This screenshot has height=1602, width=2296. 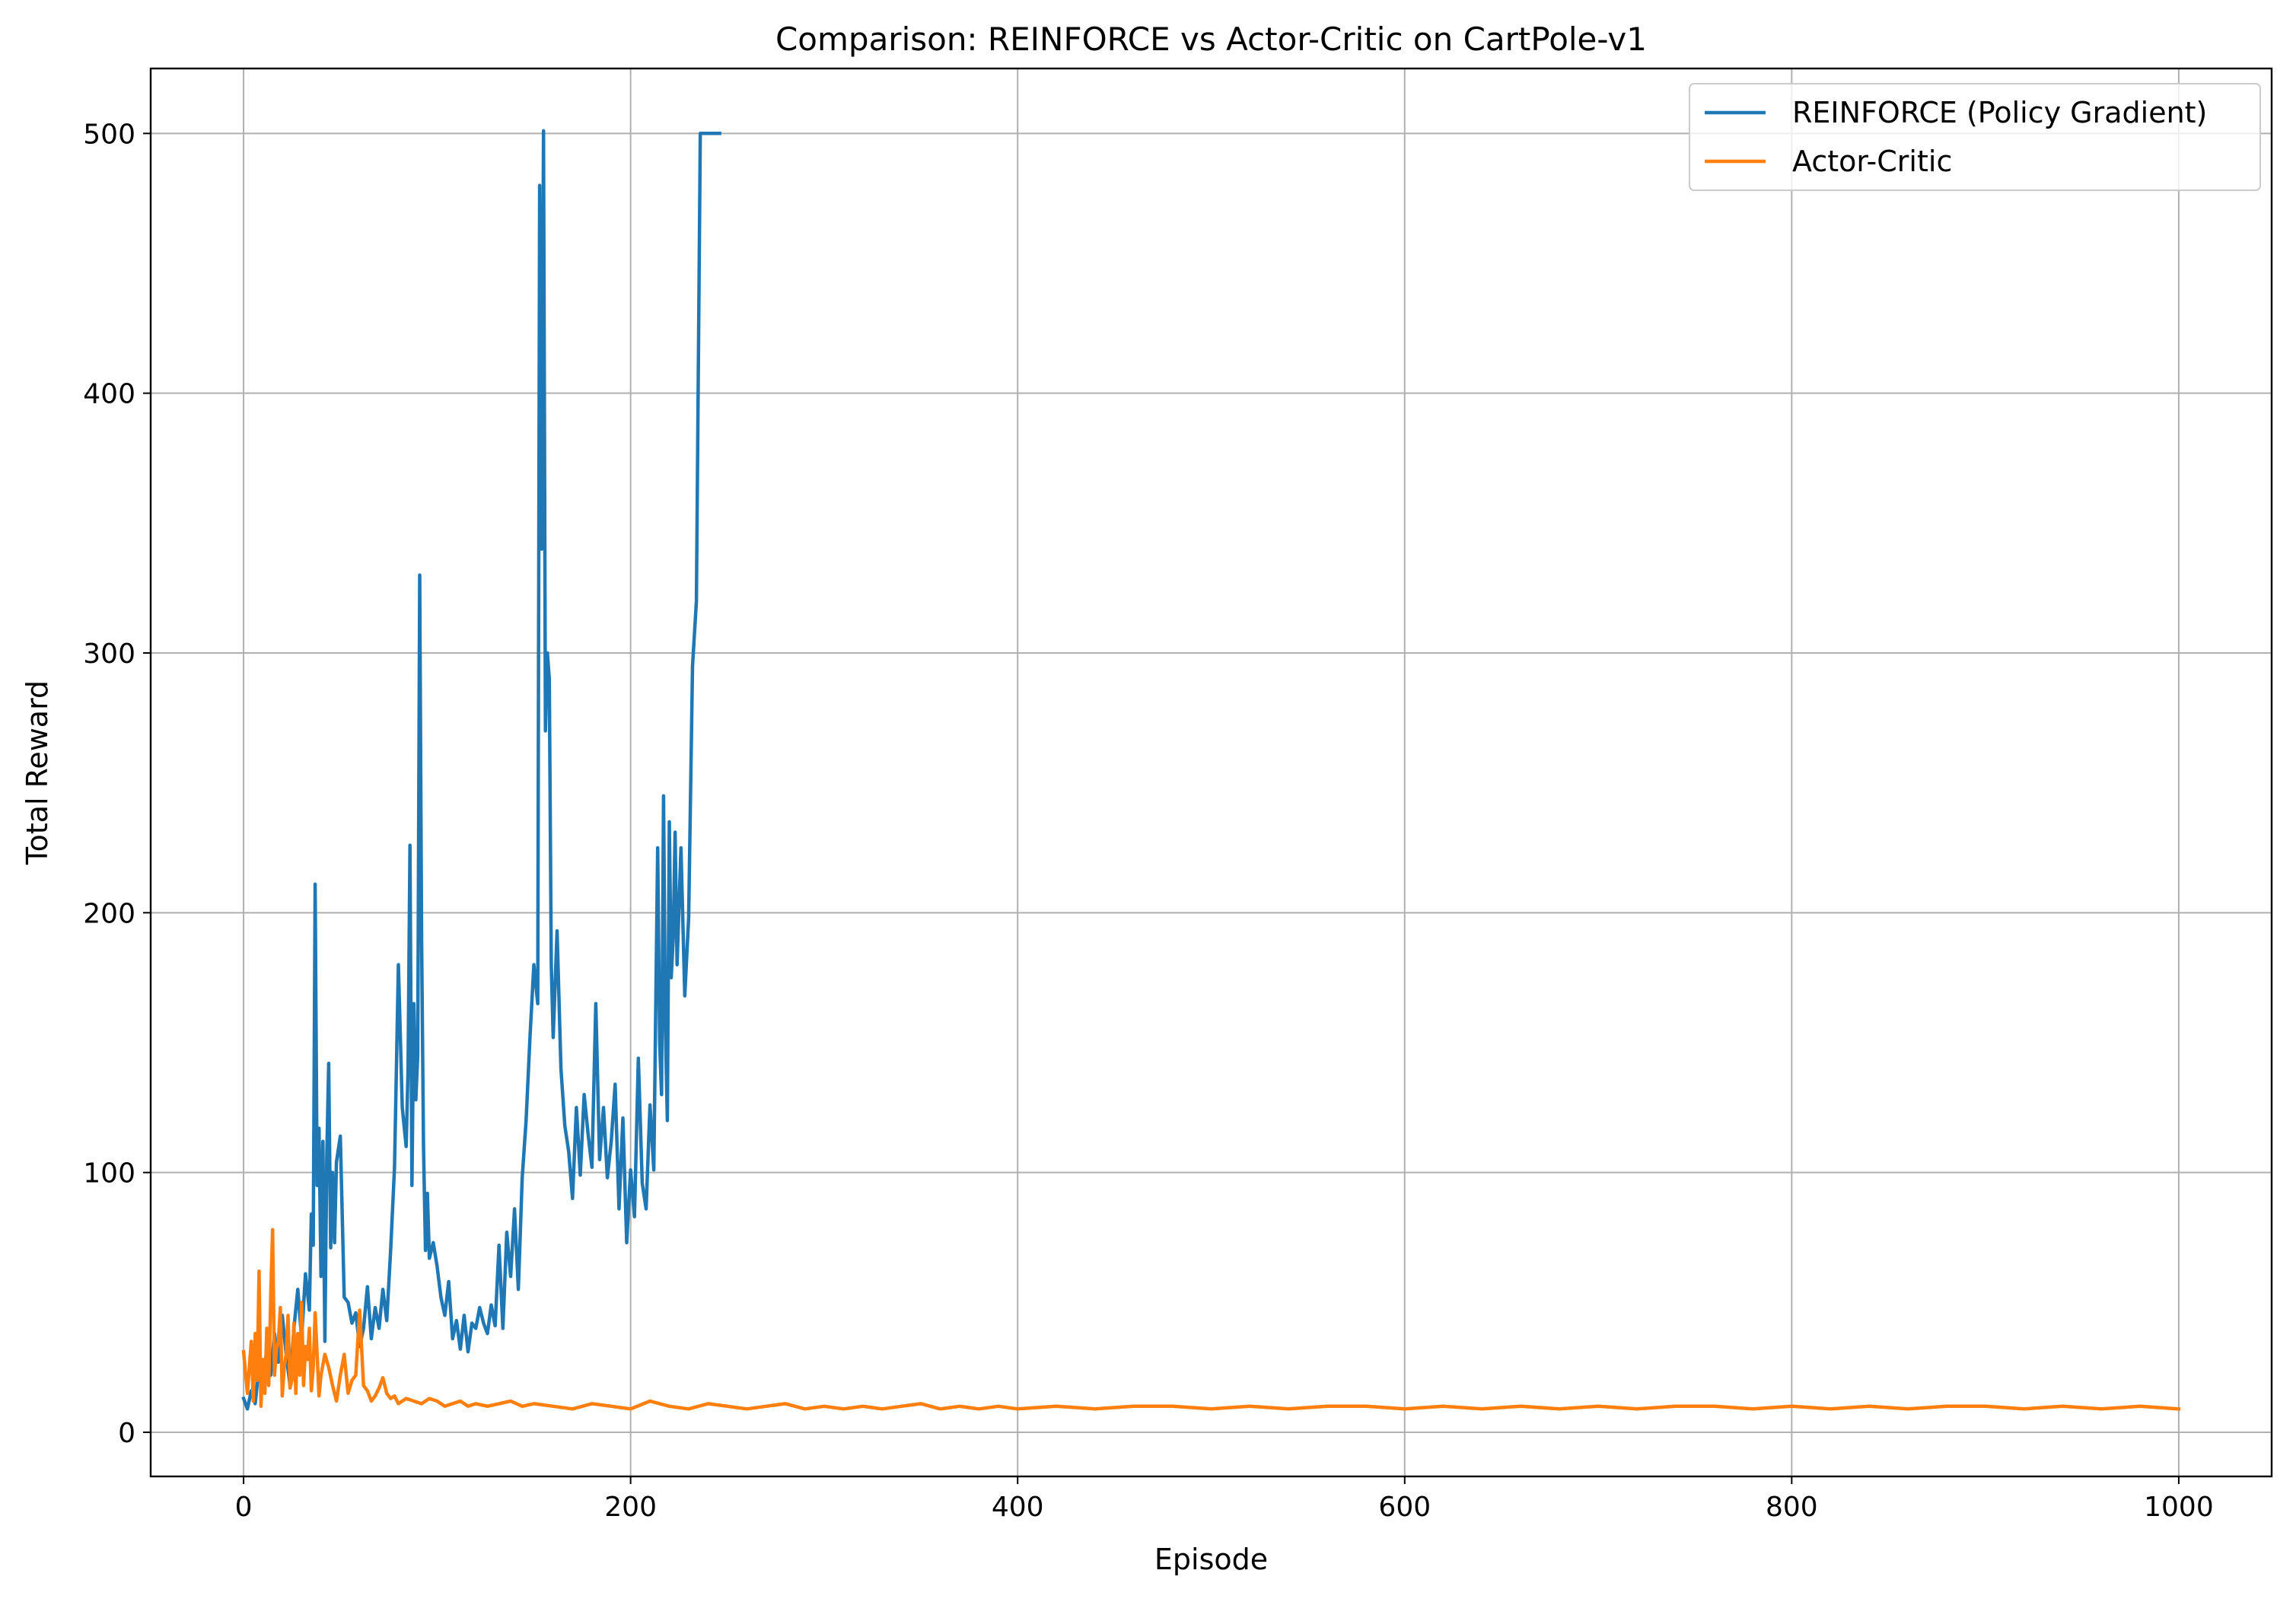 I want to click on x-tick-label: 0, so click(x=244, y=1507).